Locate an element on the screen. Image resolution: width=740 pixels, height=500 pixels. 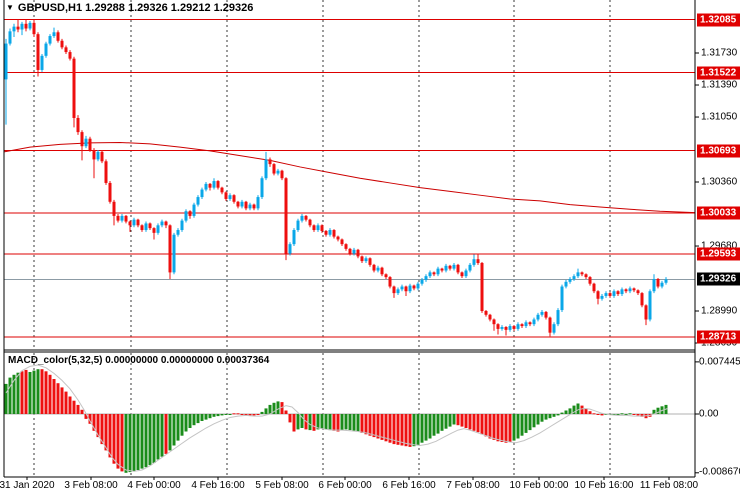
time-axis-label: 4 Feb 16:00 is located at coordinates (218, 485).